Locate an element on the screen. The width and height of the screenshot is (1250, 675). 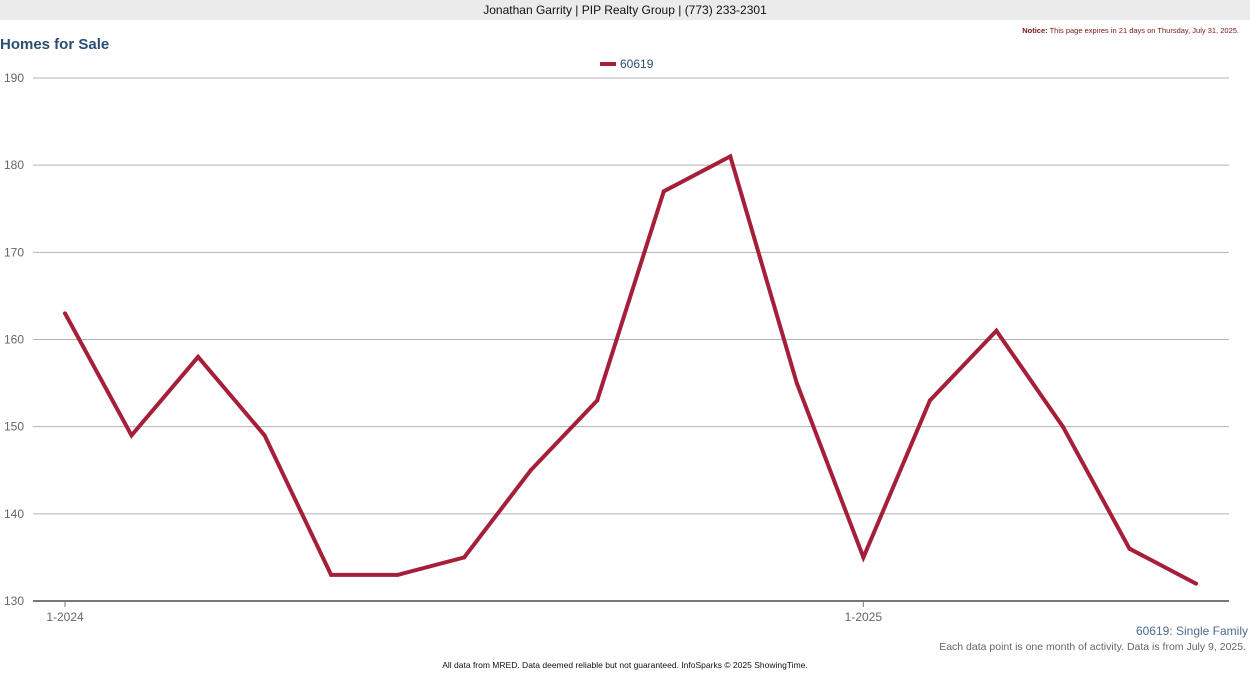
y-tick-label-130: 130 is located at coordinates (14, 601).